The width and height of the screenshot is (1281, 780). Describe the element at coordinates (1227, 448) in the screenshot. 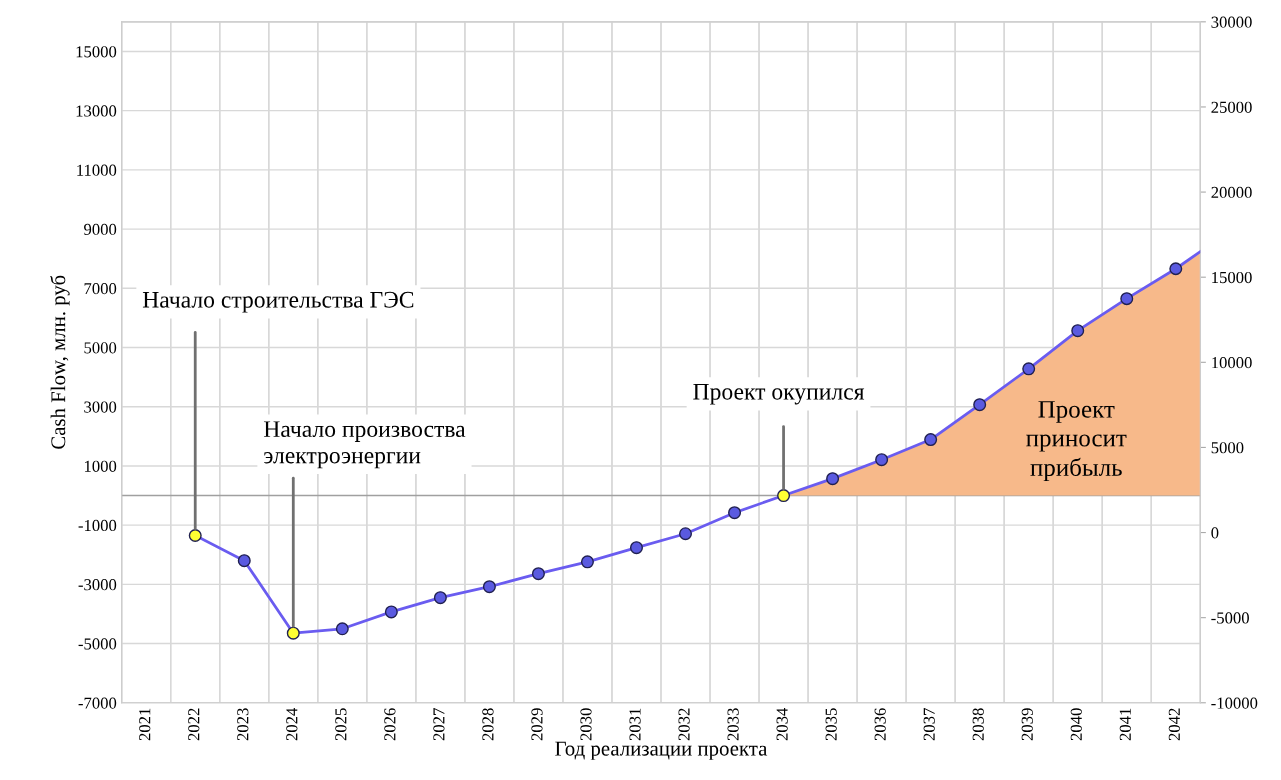

I see `y2-tick-label: 5000` at that location.